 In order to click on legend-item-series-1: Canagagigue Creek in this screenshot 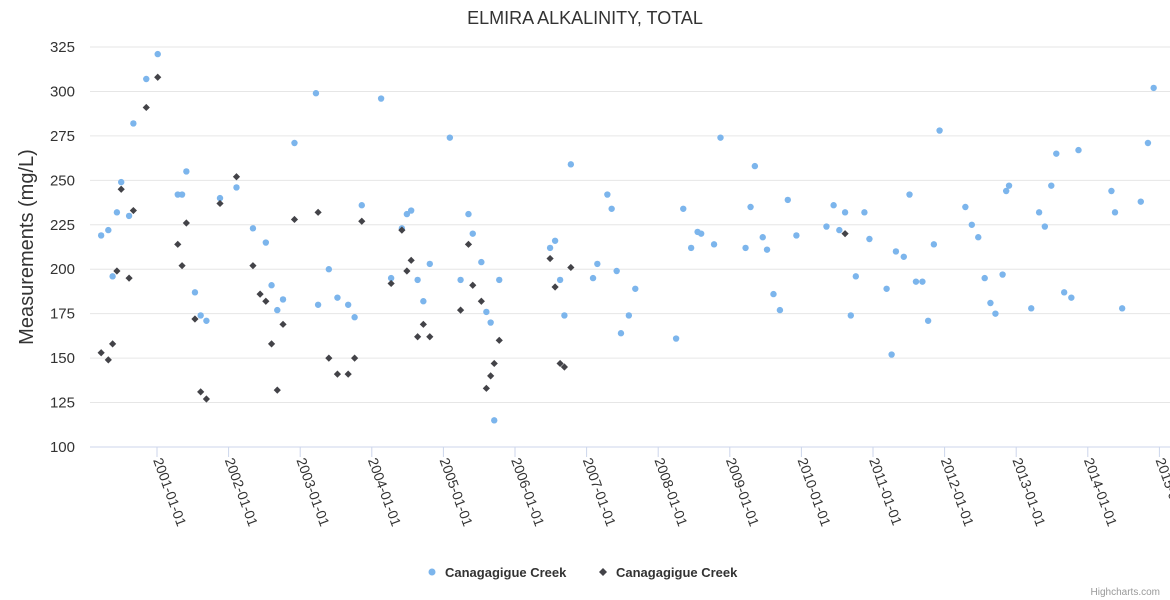, I will do `click(498, 572)`.